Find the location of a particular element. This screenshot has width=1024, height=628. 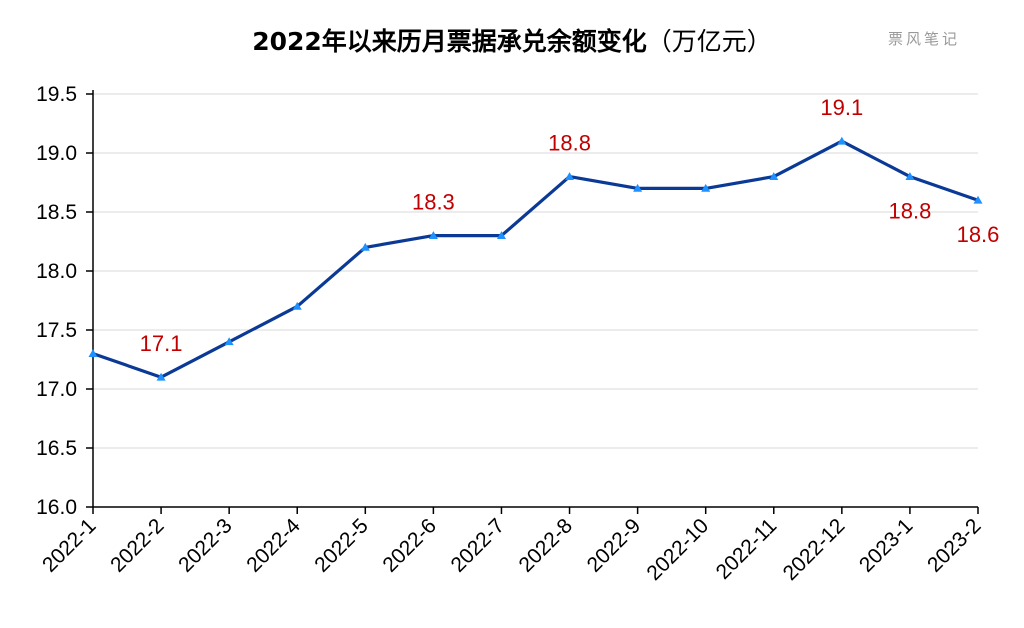

chart-title-unit: （万亿元） is located at coordinates (709, 41).